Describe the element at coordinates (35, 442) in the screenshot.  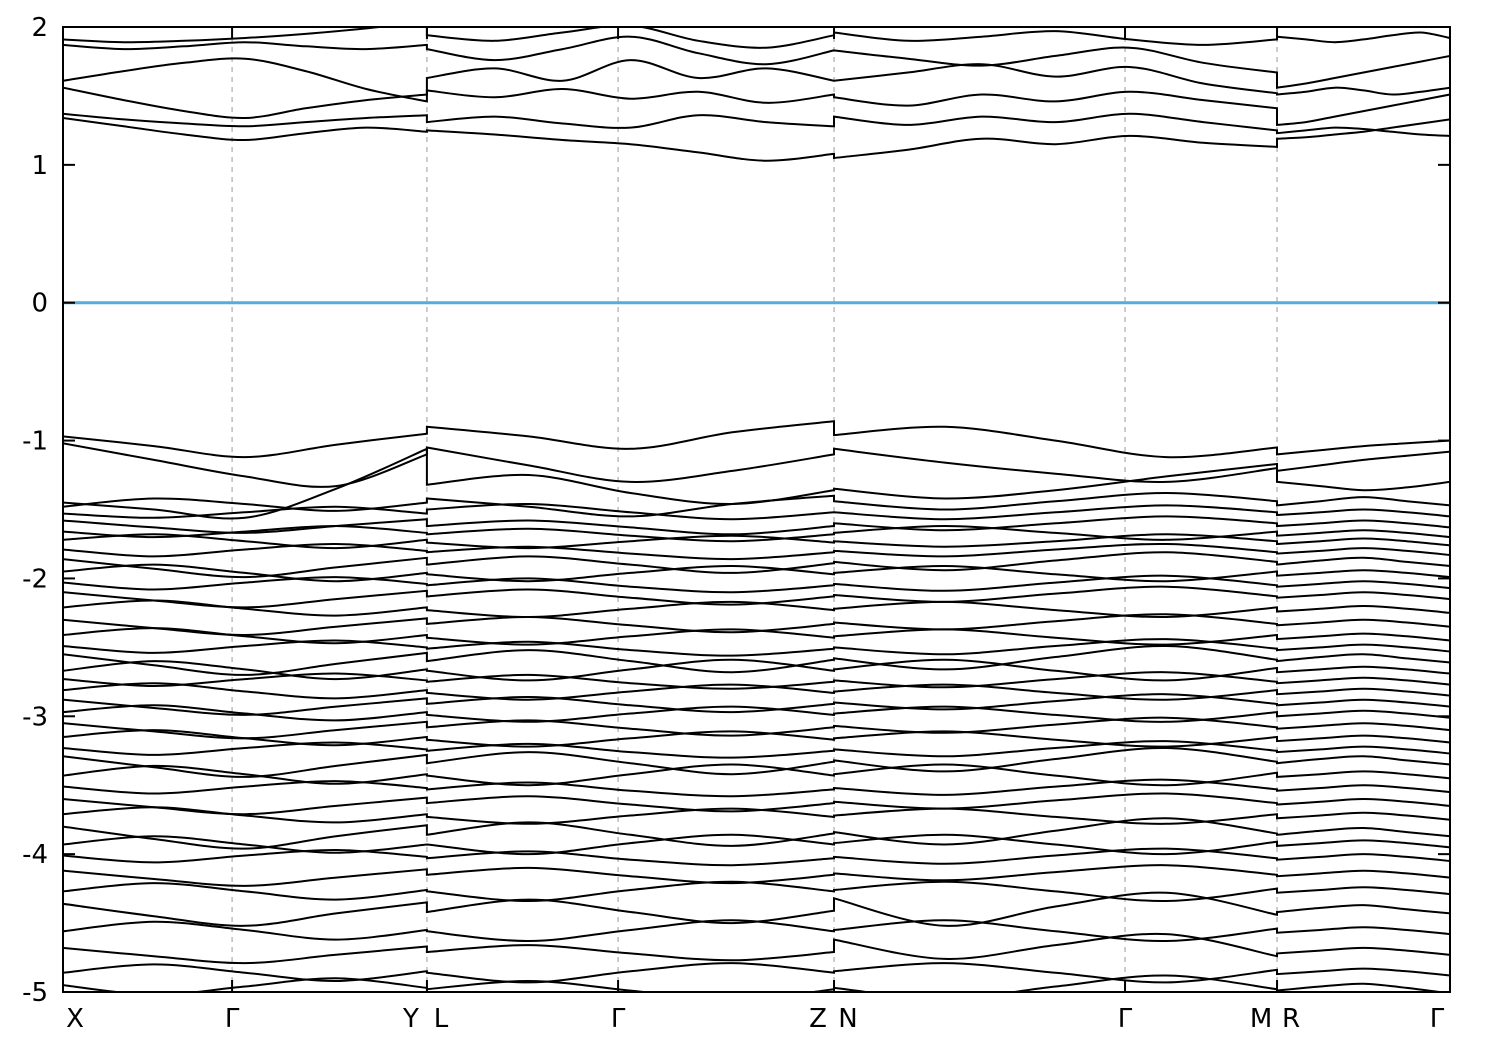
I see `energy-tick-label: -1` at that location.